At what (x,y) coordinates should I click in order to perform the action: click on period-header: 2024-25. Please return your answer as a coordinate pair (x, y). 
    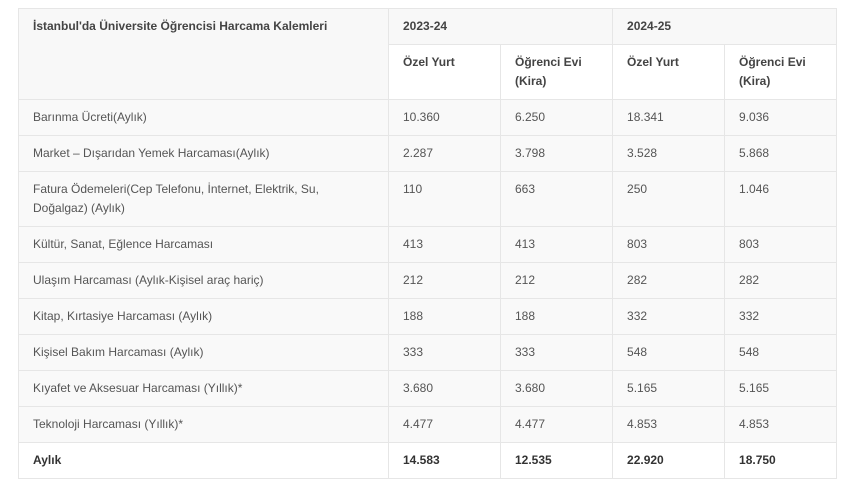
    Looking at the image, I should click on (725, 26).